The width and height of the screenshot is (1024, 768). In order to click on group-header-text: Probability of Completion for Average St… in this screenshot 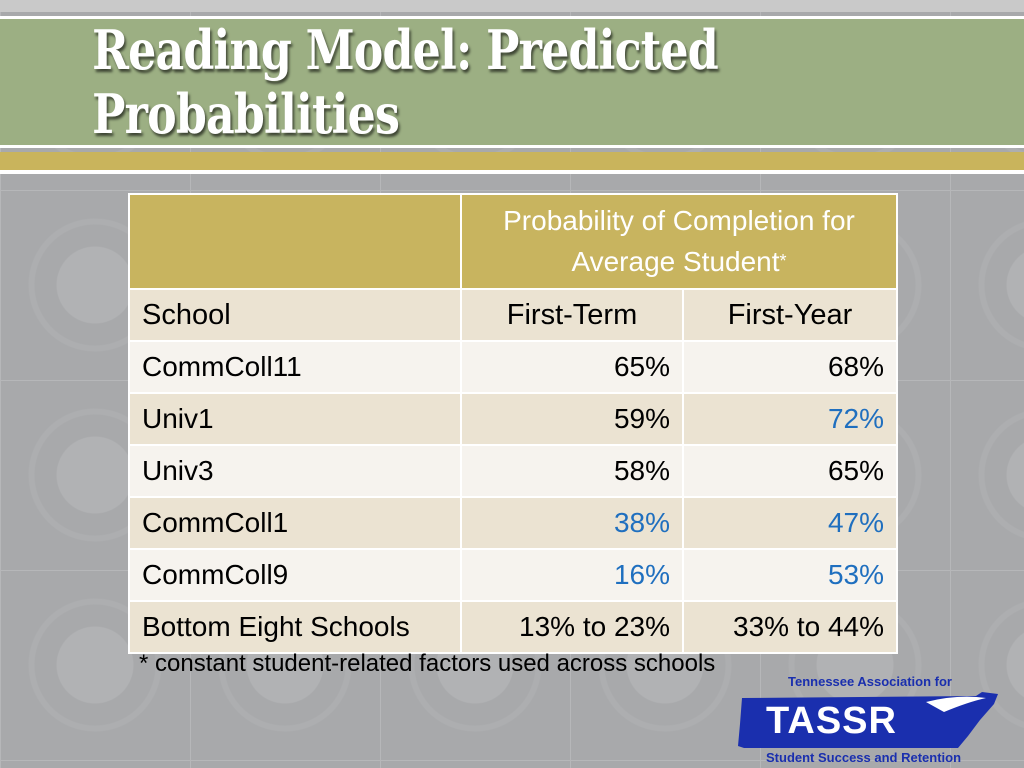, I will do `click(679, 241)`.